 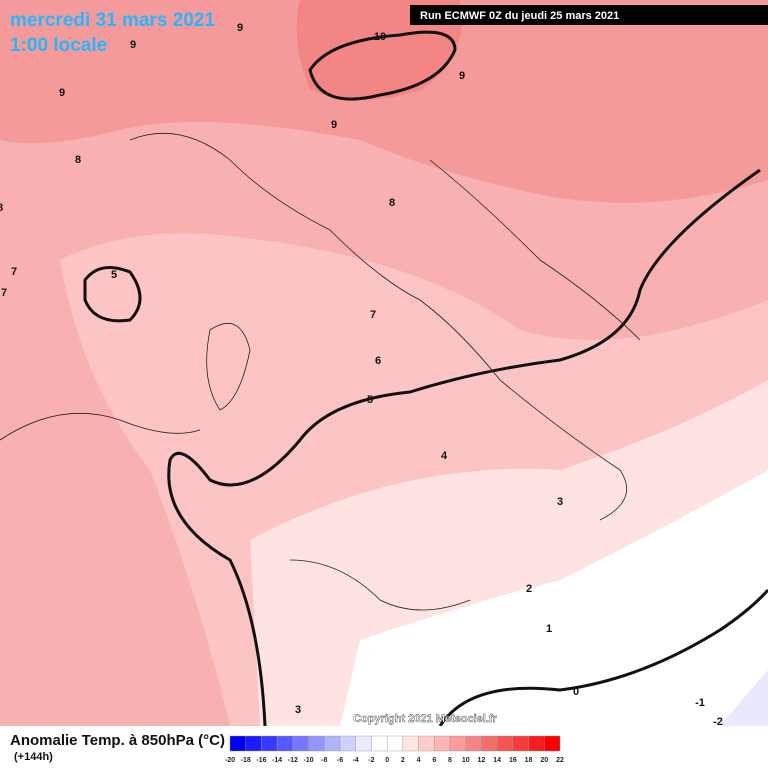 I want to click on scale-tick: -10, so click(x=309, y=760).